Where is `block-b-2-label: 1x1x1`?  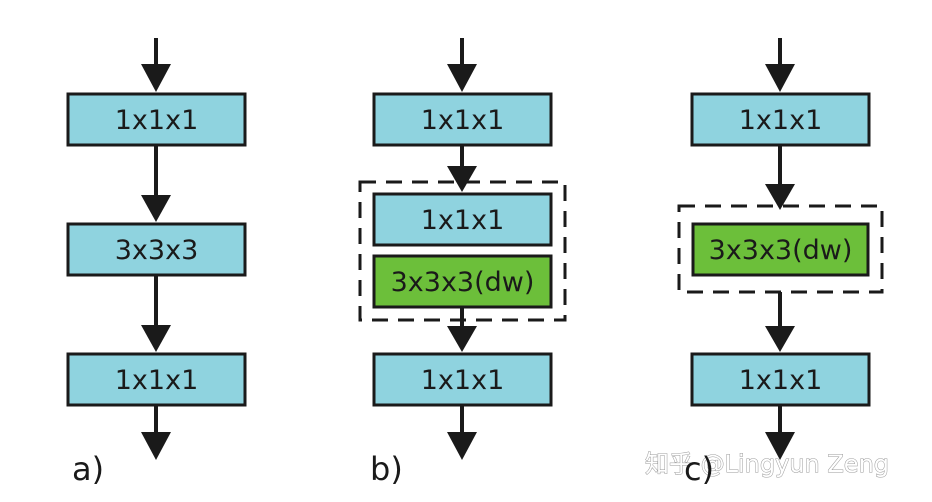 block-b-2-label: 1x1x1 is located at coordinates (463, 220).